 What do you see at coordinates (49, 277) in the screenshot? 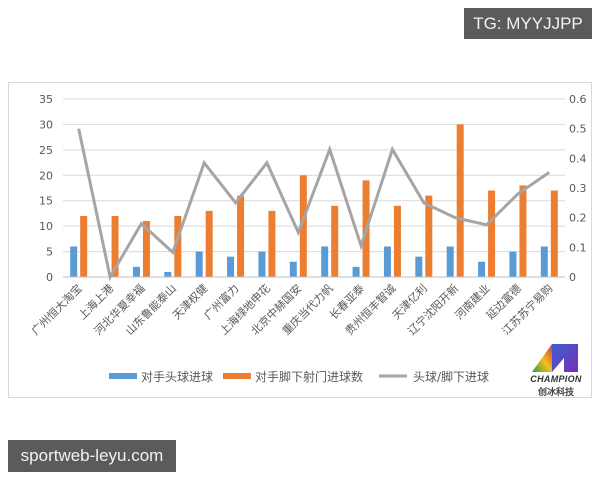
I see `y-tick-label: 0` at bounding box center [49, 277].